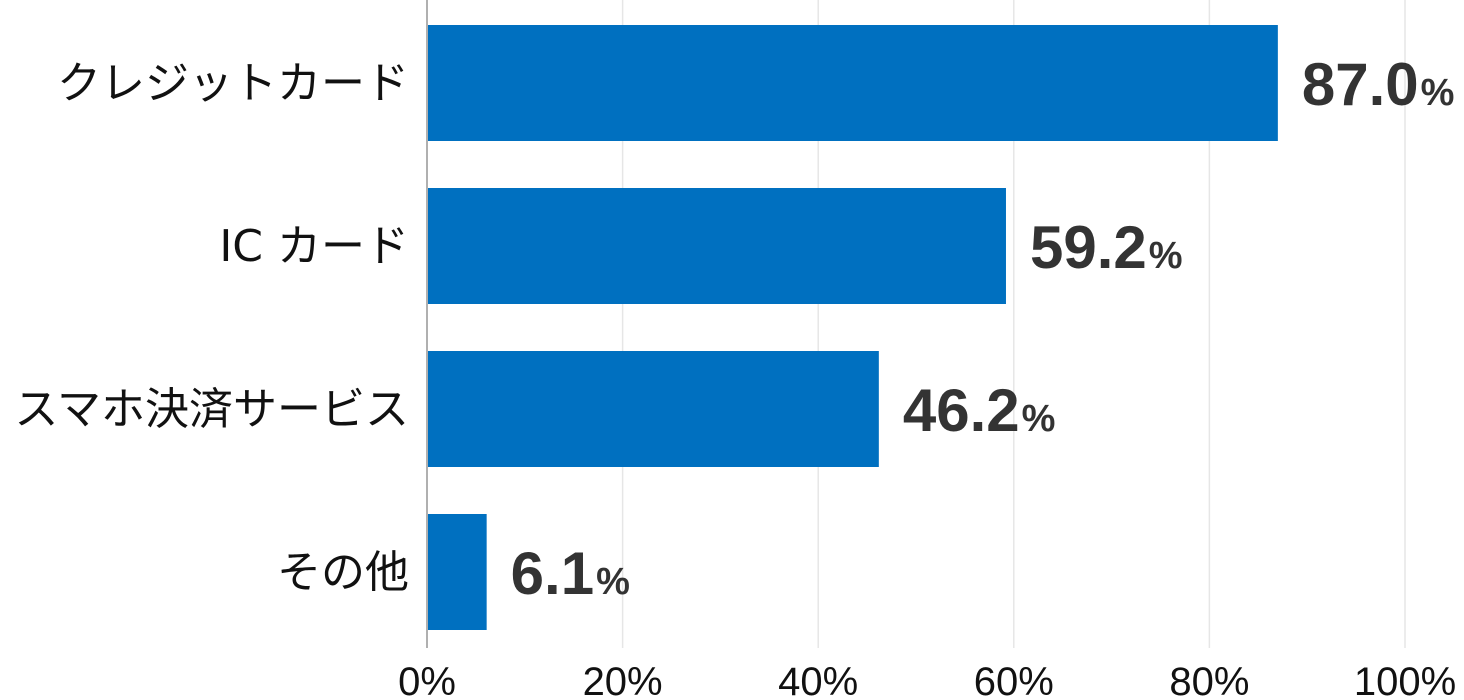 This screenshot has width=1464, height=700. What do you see at coordinates (1405, 680) in the screenshot?
I see `x-tick-label: 100%` at bounding box center [1405, 680].